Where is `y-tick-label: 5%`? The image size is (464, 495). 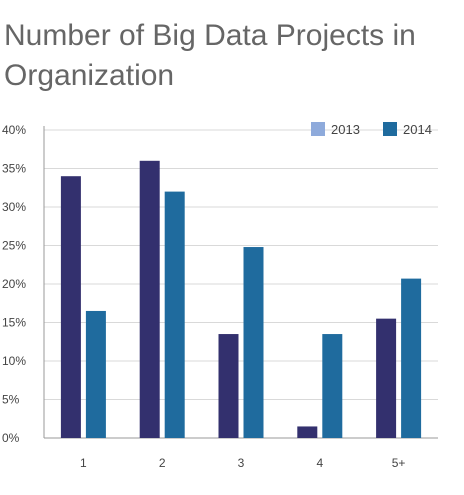 y-tick-label: 5% is located at coordinates (11, 400).